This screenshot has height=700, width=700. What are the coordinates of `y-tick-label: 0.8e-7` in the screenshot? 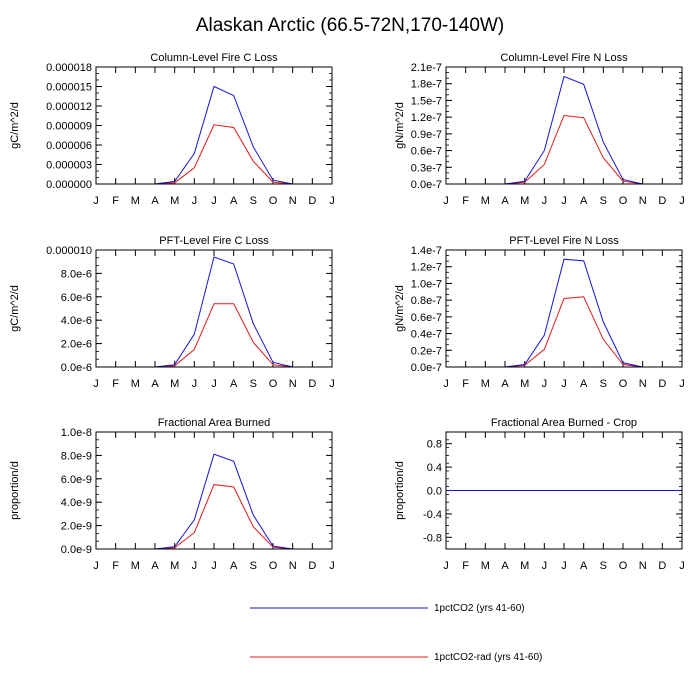 It's located at (426, 301).